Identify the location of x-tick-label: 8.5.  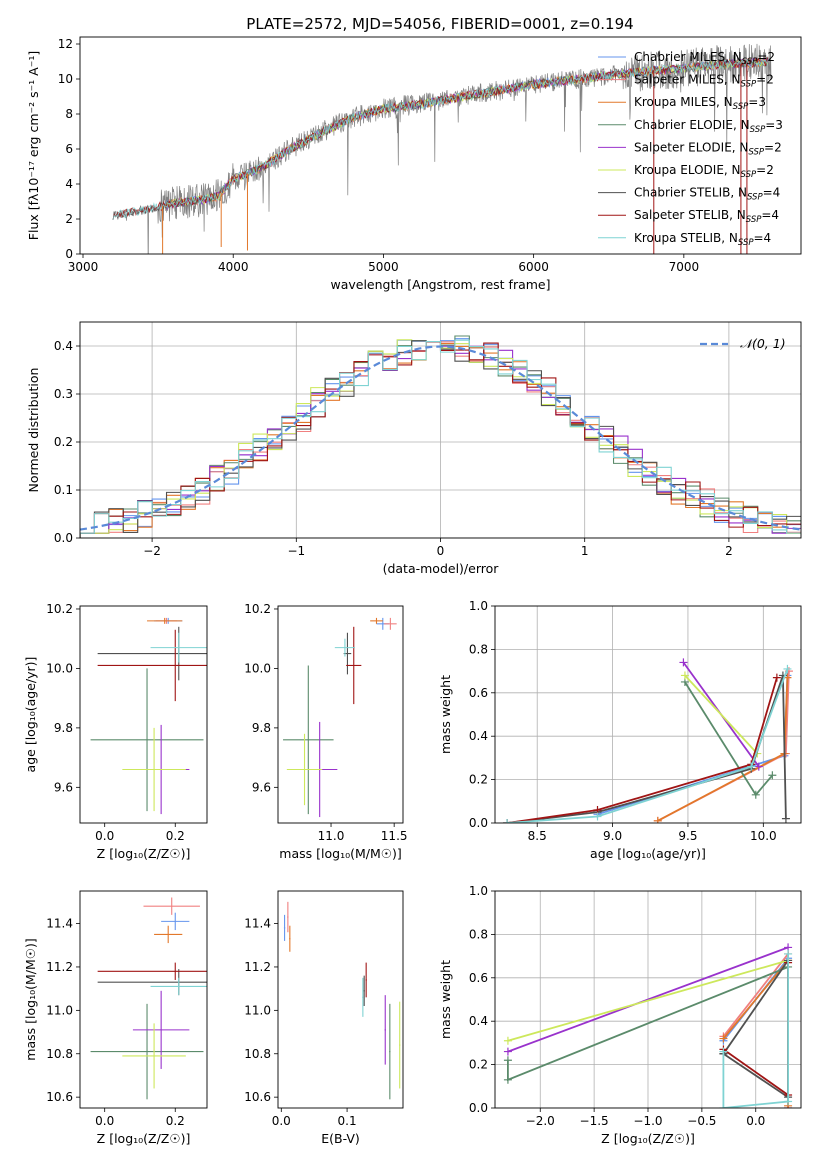
(537, 836).